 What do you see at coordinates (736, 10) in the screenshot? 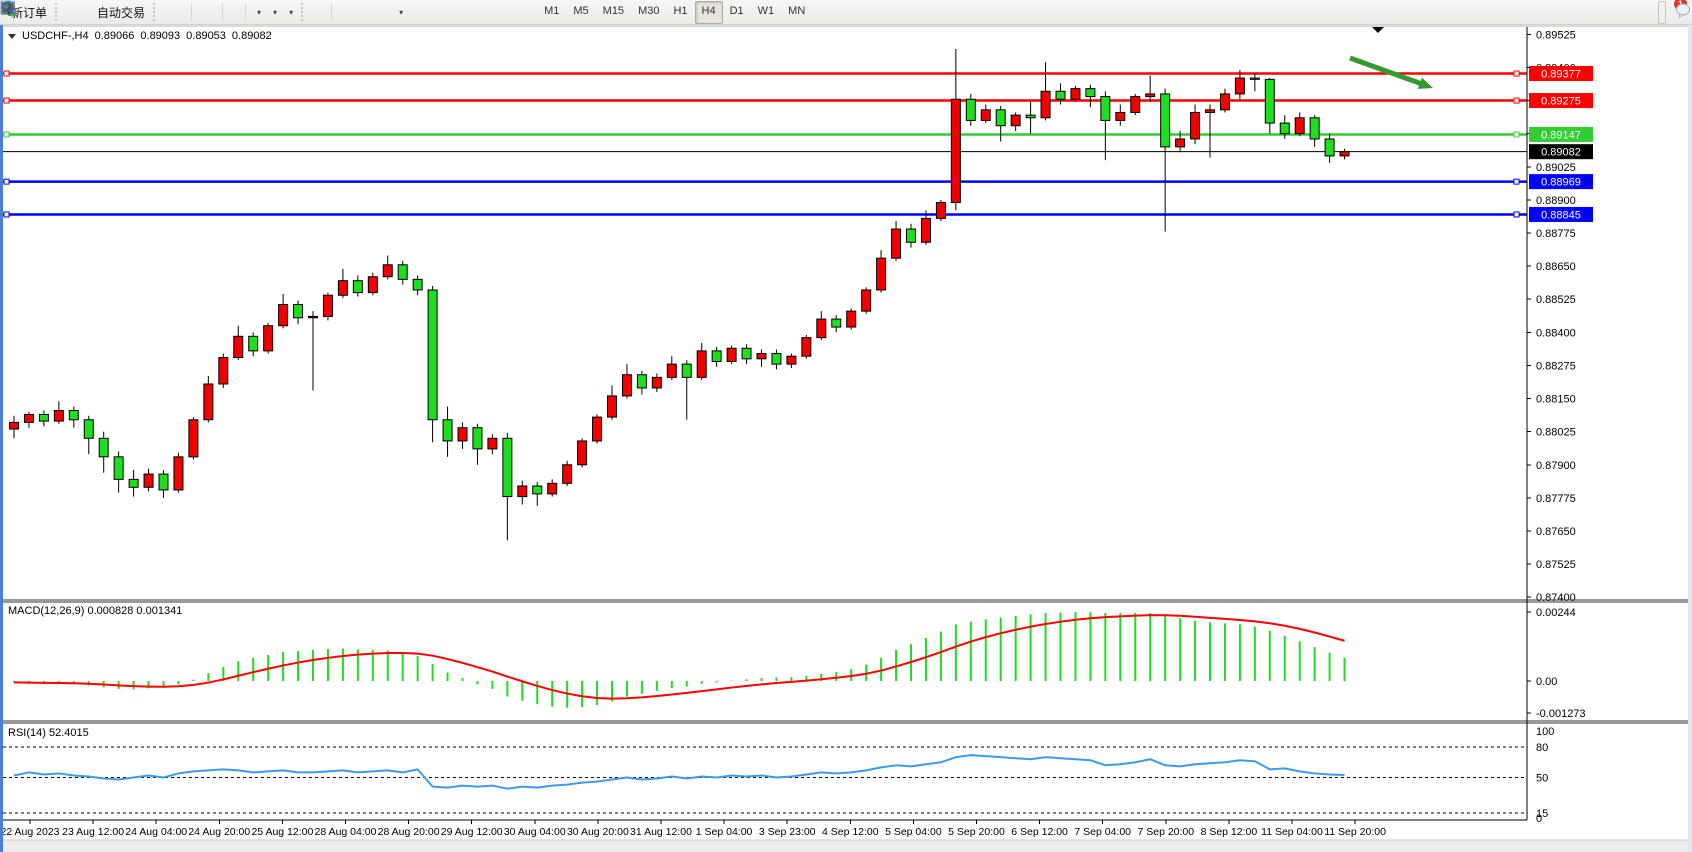
I see `timeframe-d1-button: D1` at bounding box center [736, 10].